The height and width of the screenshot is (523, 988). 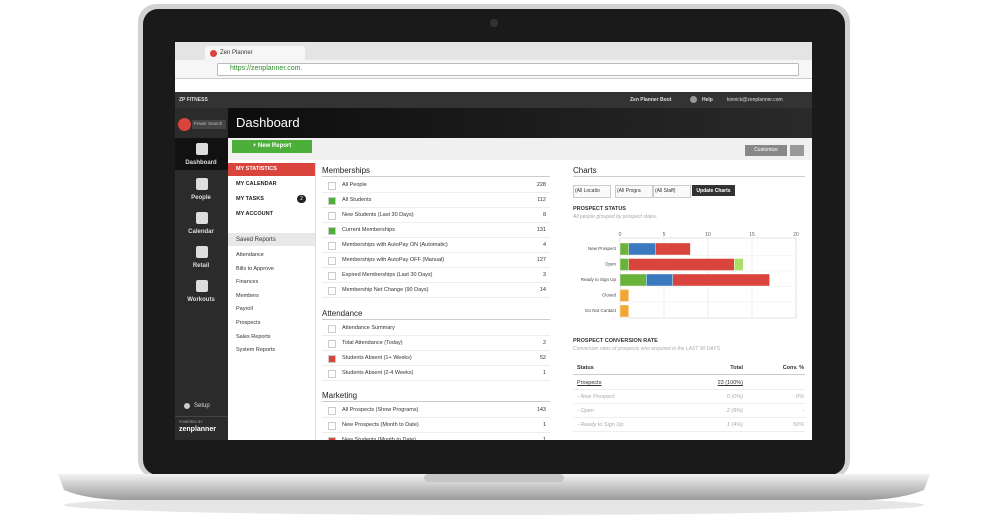 What do you see at coordinates (707, 100) in the screenshot?
I see `help-link: Help` at bounding box center [707, 100].